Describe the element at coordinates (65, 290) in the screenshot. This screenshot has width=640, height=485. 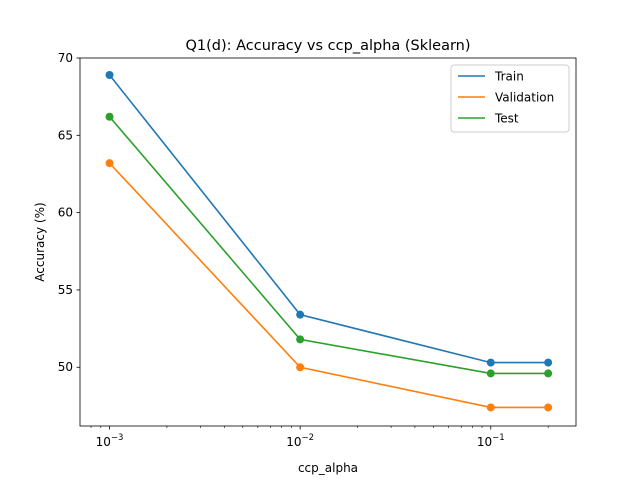
I see `y-tick-label: 55` at that location.